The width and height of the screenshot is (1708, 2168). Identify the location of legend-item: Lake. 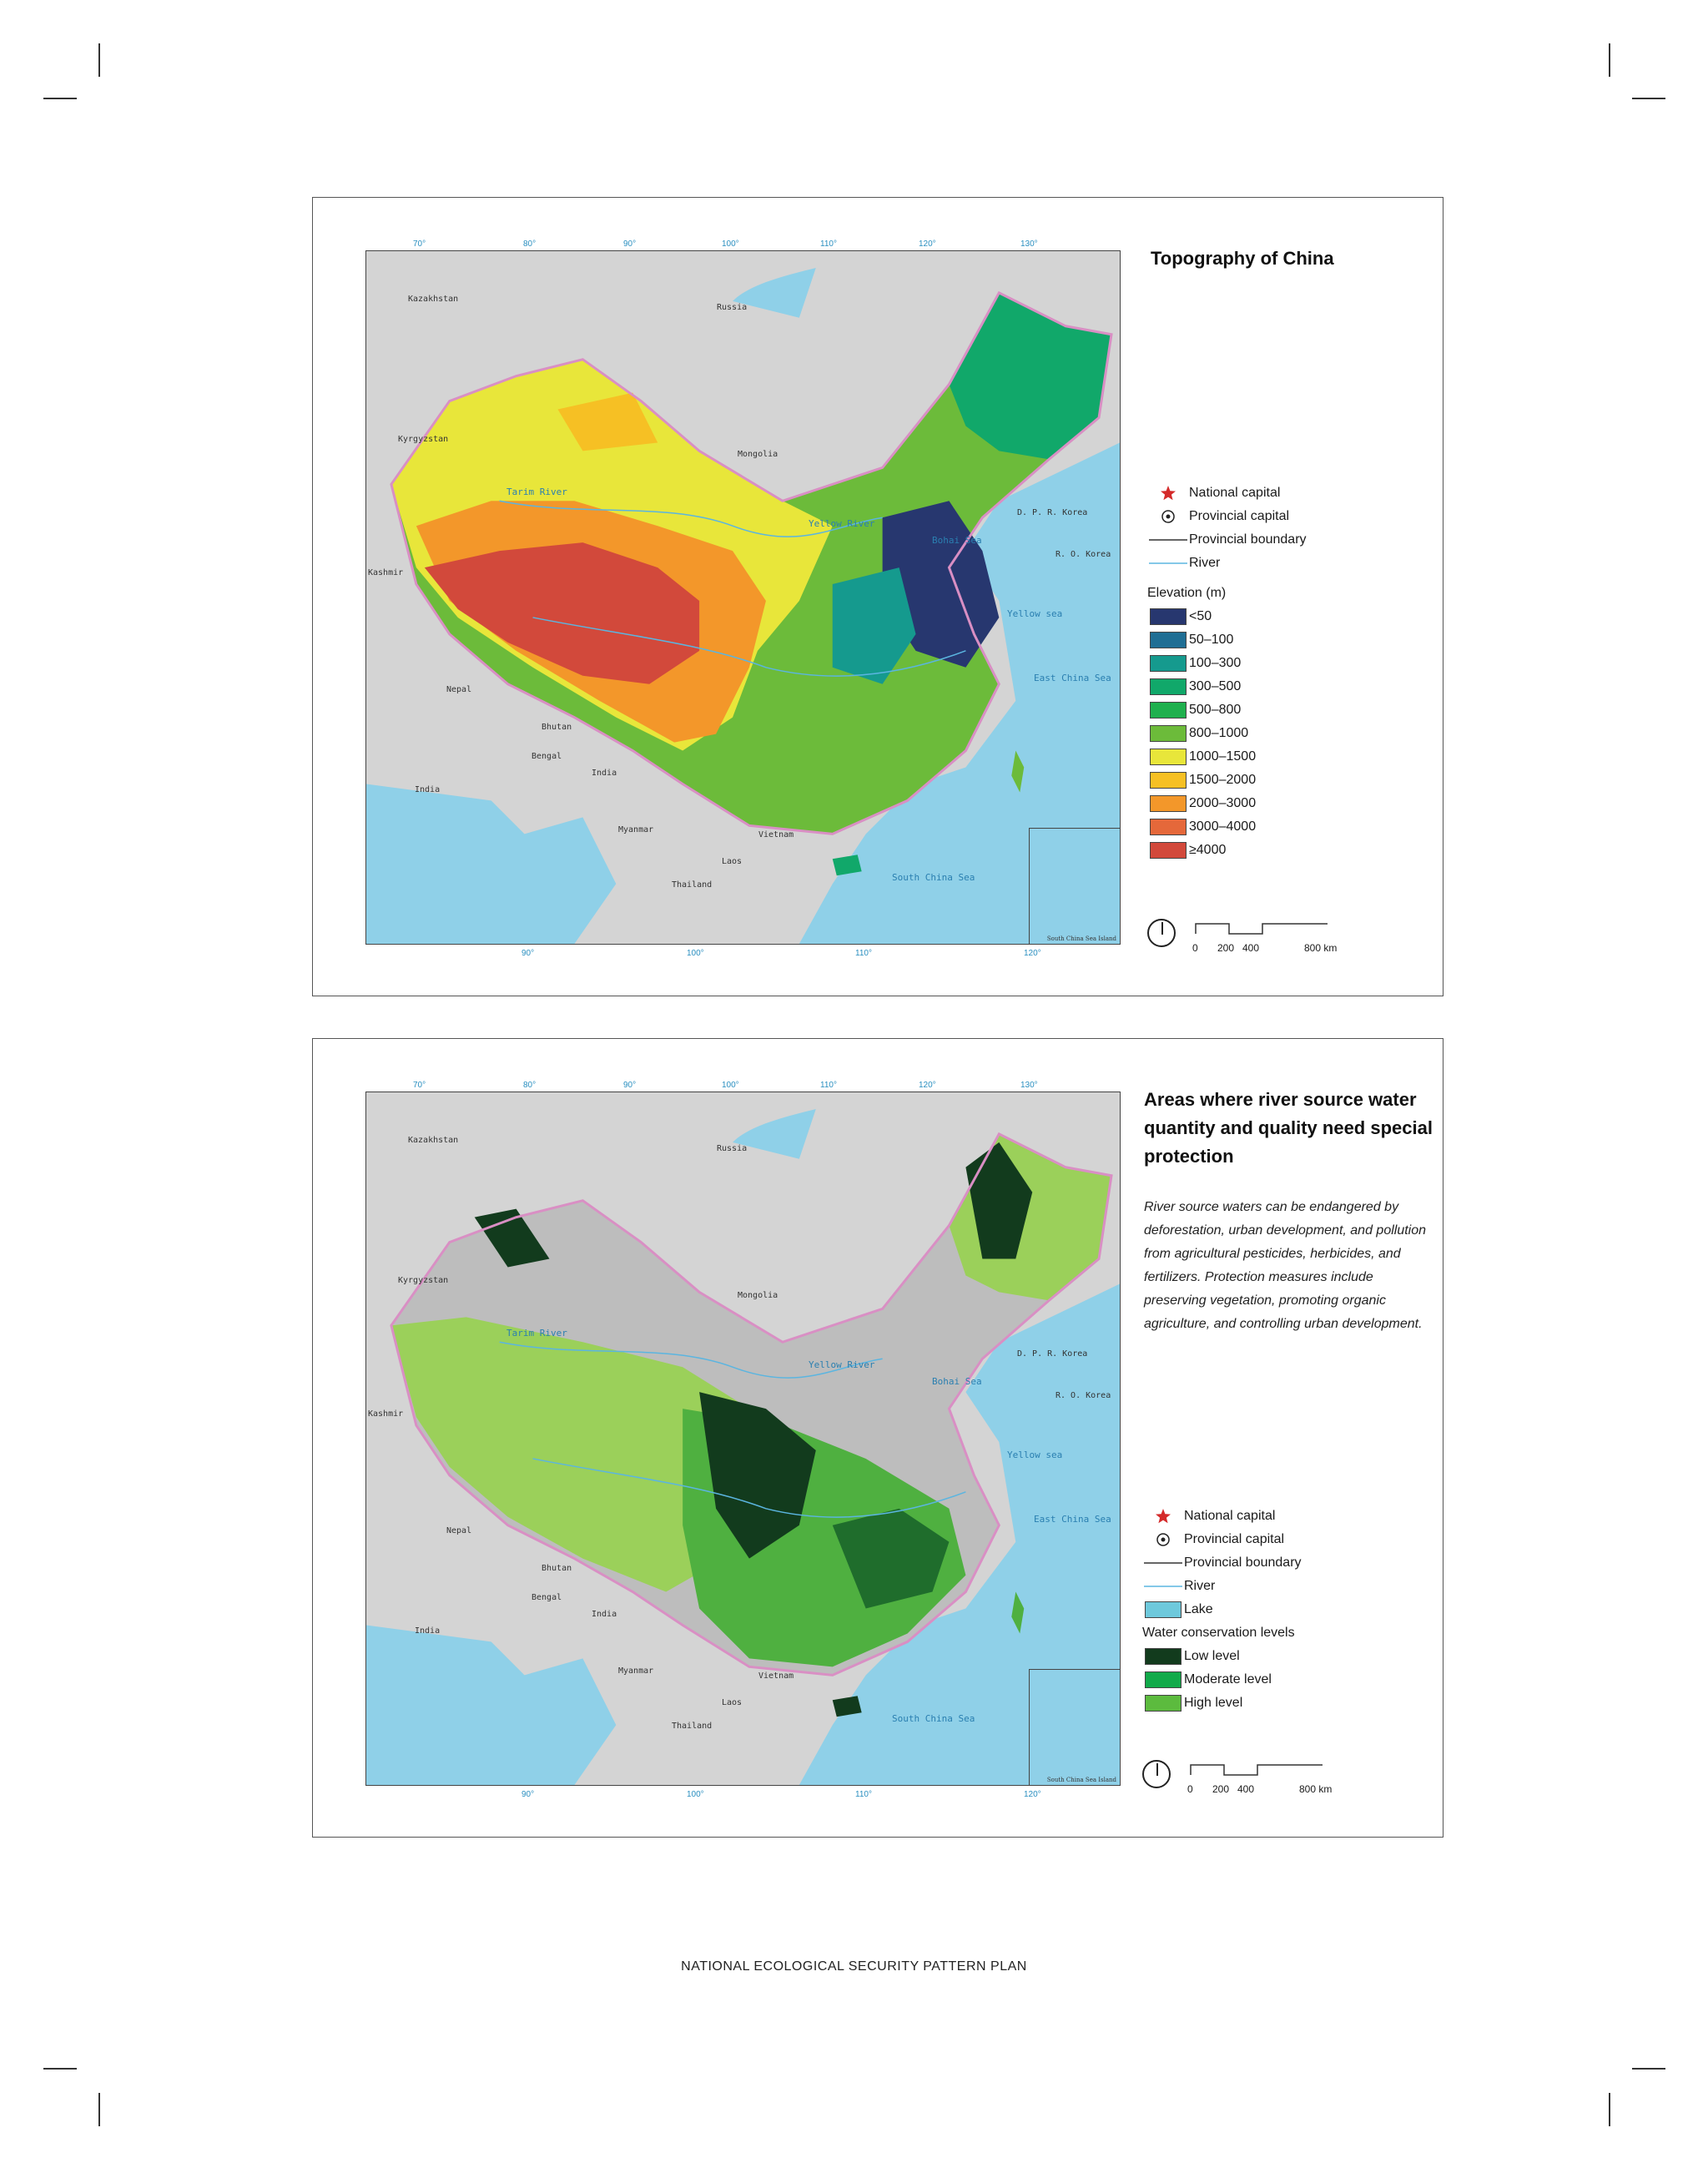
(1280, 1609).